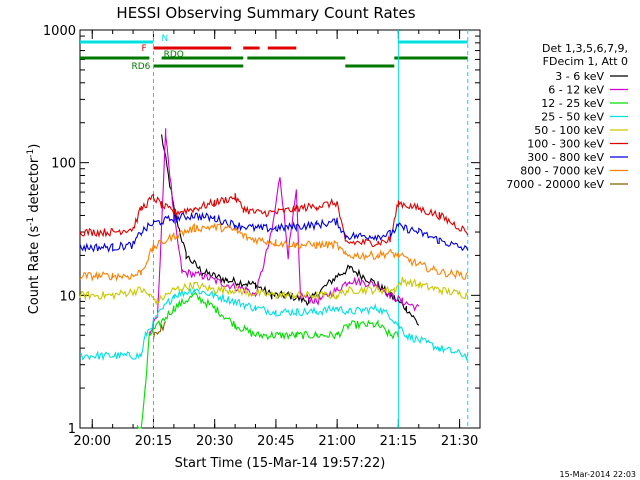  What do you see at coordinates (265, 13) in the screenshot?
I see `chart-title: HESSI Observing Summary Count Rates` at bounding box center [265, 13].